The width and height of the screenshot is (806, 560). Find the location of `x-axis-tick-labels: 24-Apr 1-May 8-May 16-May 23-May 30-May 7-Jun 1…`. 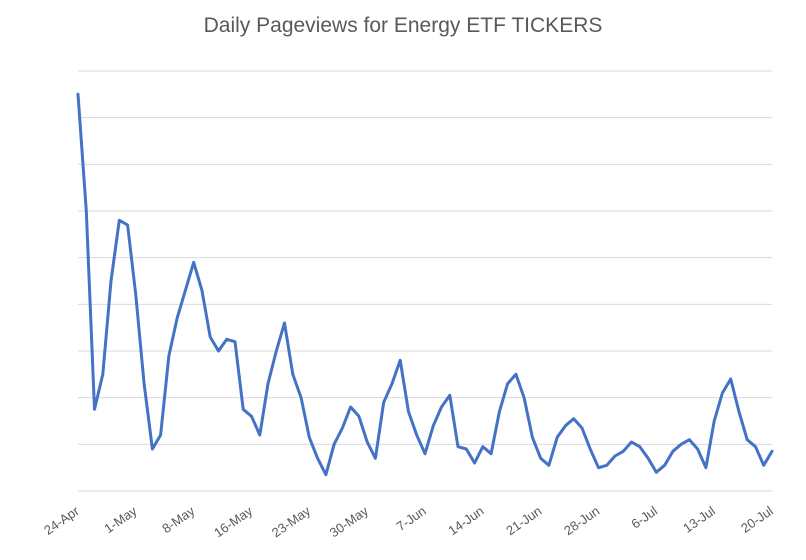

x-axis-tick-labels: 24-Apr 1-May 8-May 16-May 23-May 30-May 7-Jun 1… is located at coordinates (408, 522).